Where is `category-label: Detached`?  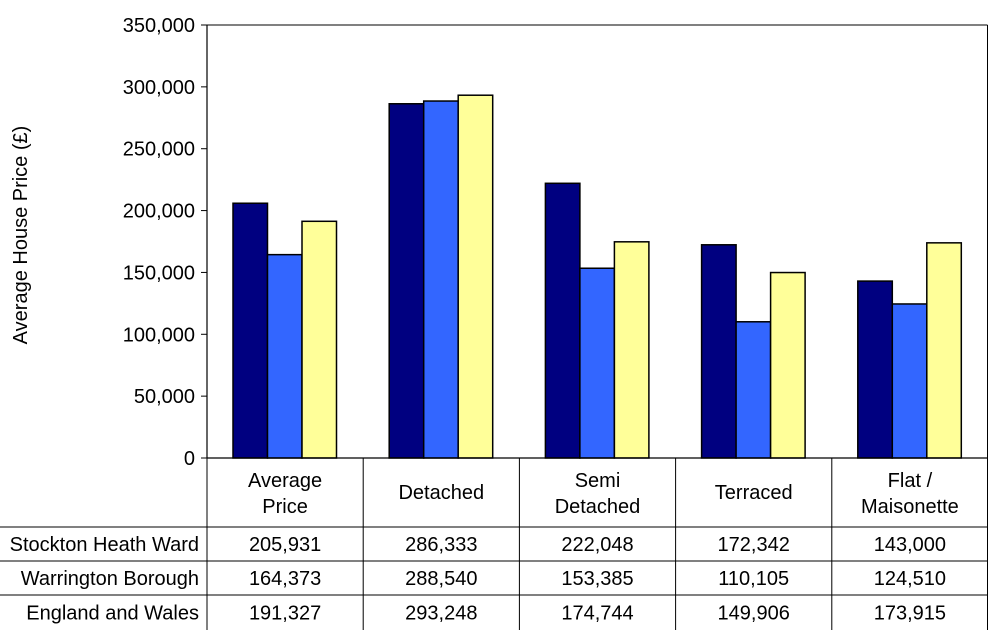 category-label: Detached is located at coordinates (441, 493).